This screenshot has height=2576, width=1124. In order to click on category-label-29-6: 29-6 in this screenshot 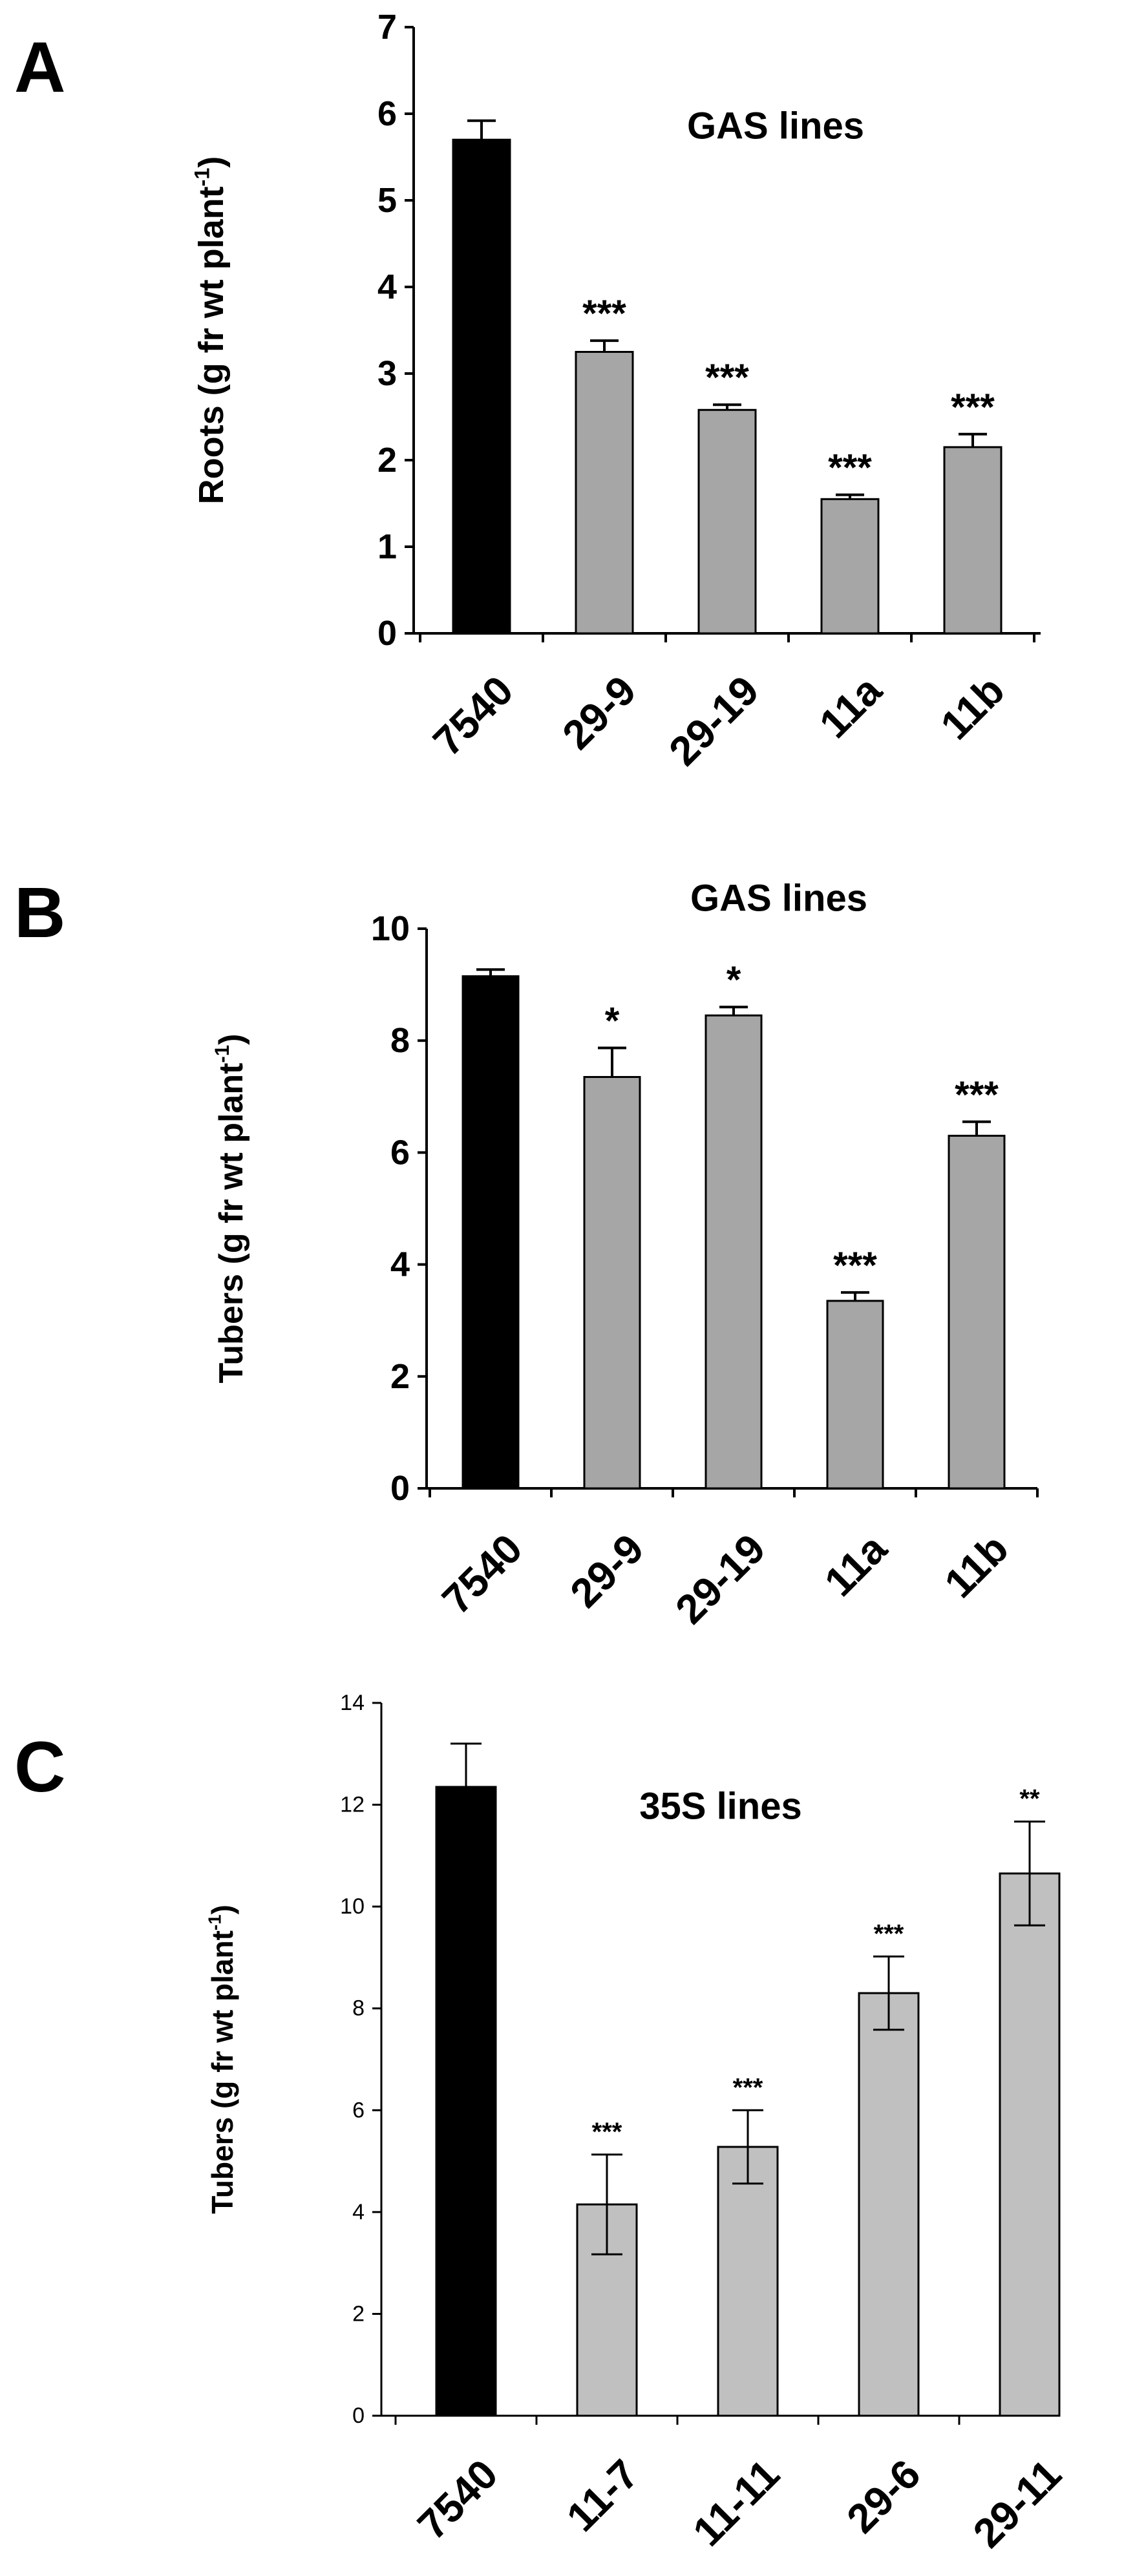, I will do `click(884, 2496)`.